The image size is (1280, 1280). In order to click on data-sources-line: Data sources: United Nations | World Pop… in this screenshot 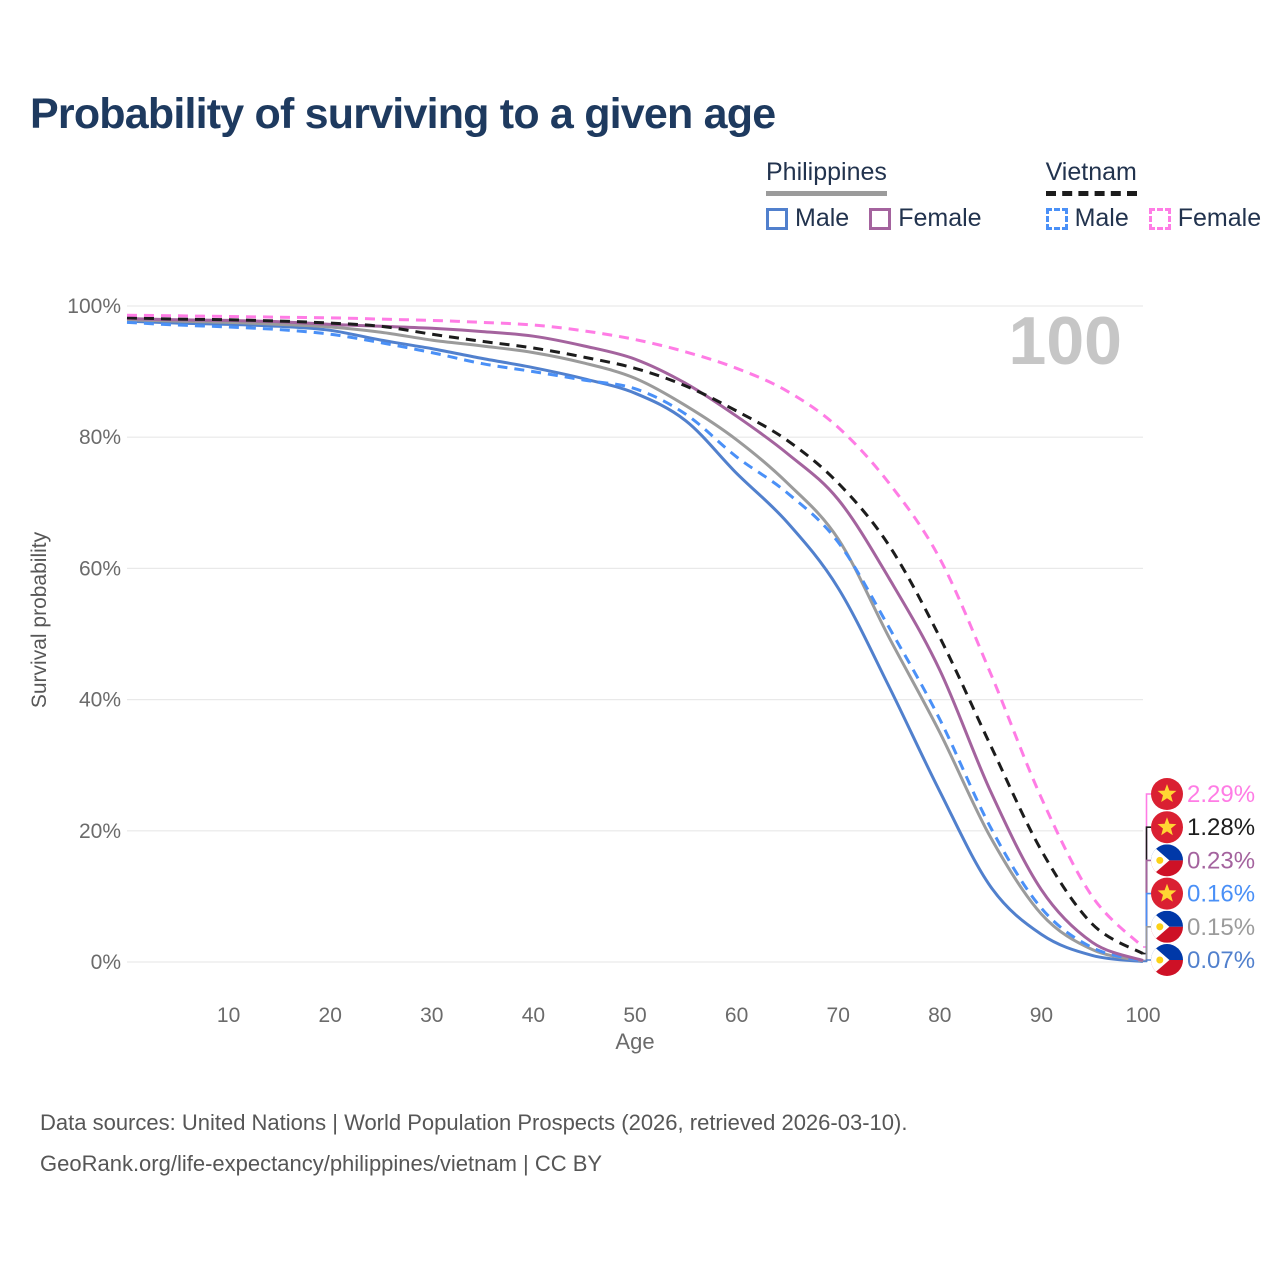, I will do `click(474, 1122)`.